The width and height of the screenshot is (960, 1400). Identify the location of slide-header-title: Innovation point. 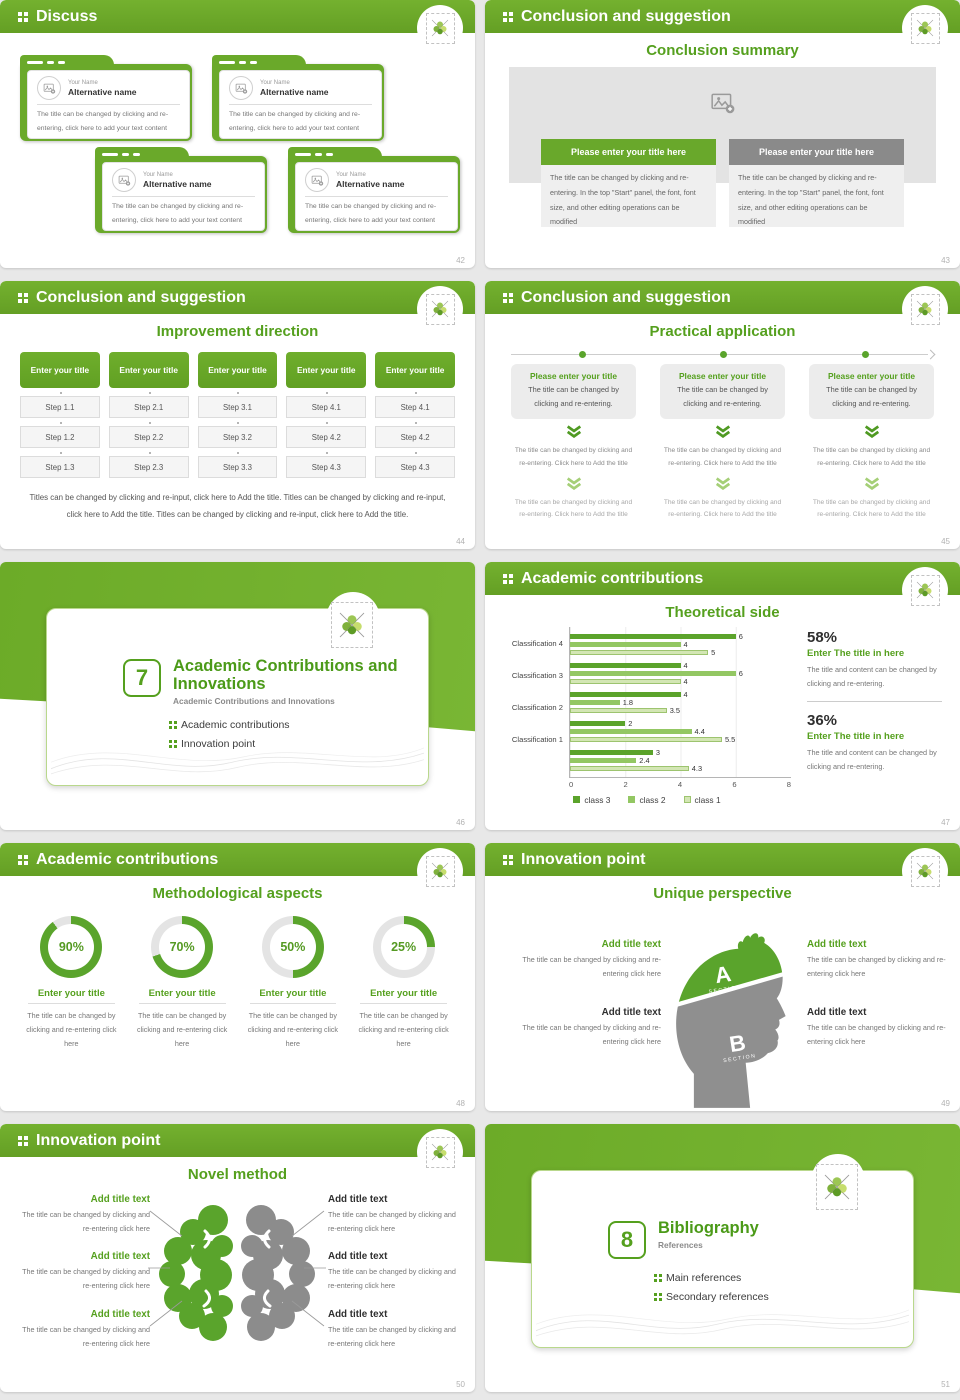
(583, 859).